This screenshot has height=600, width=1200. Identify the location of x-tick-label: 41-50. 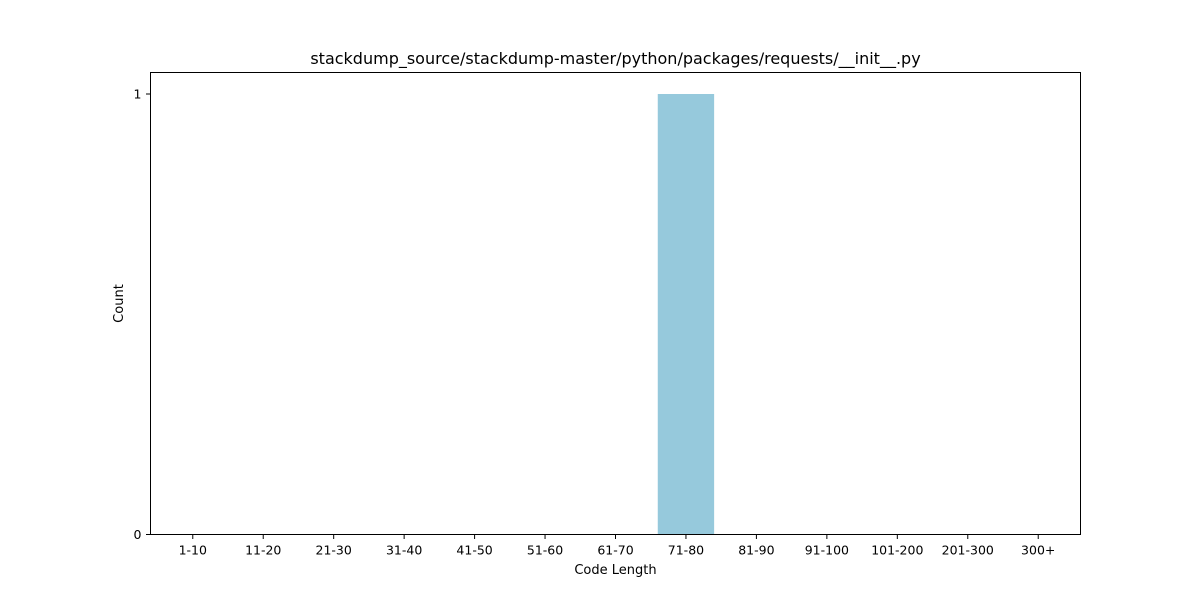
(474, 550).